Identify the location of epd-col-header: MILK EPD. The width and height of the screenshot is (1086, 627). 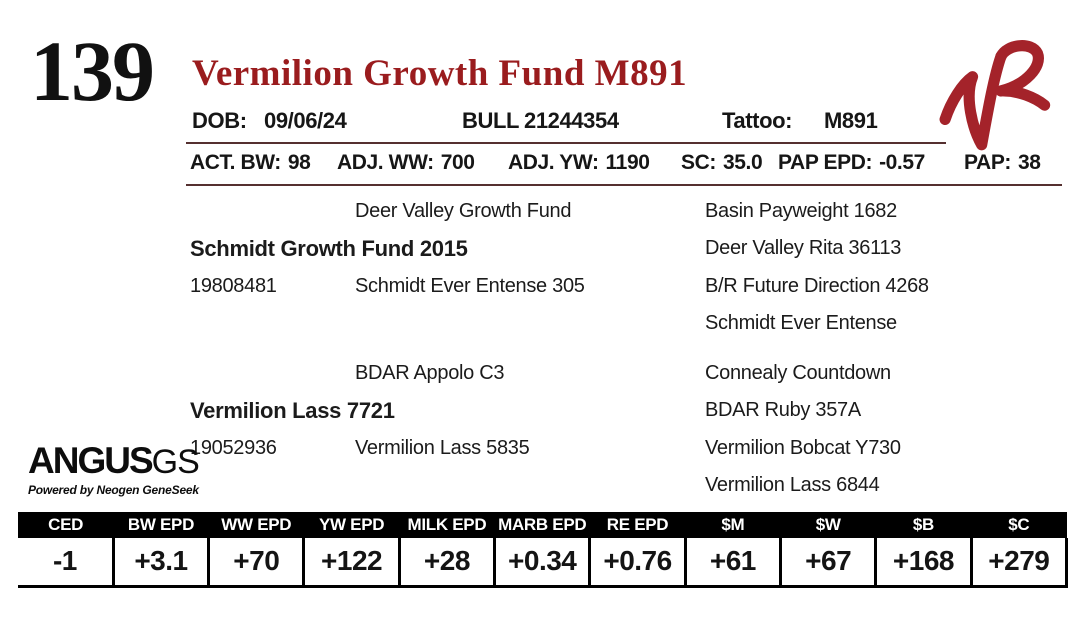
(447, 525).